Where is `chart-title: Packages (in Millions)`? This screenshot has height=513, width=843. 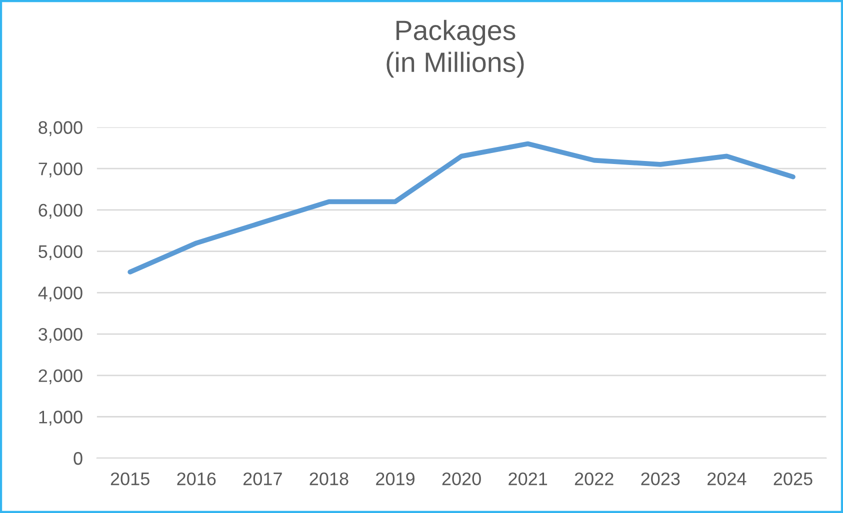 chart-title: Packages (in Millions) is located at coordinates (455, 49).